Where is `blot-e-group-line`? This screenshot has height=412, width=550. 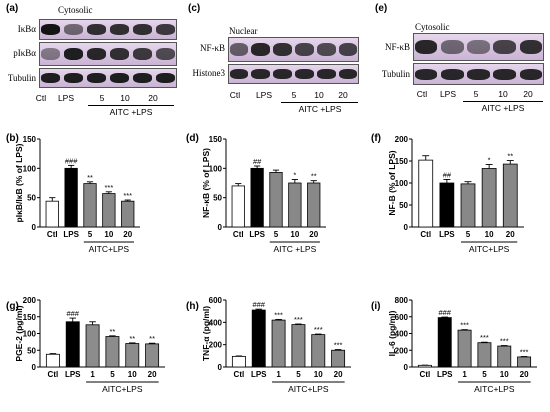 blot-e-group-line is located at coordinates (503, 101).